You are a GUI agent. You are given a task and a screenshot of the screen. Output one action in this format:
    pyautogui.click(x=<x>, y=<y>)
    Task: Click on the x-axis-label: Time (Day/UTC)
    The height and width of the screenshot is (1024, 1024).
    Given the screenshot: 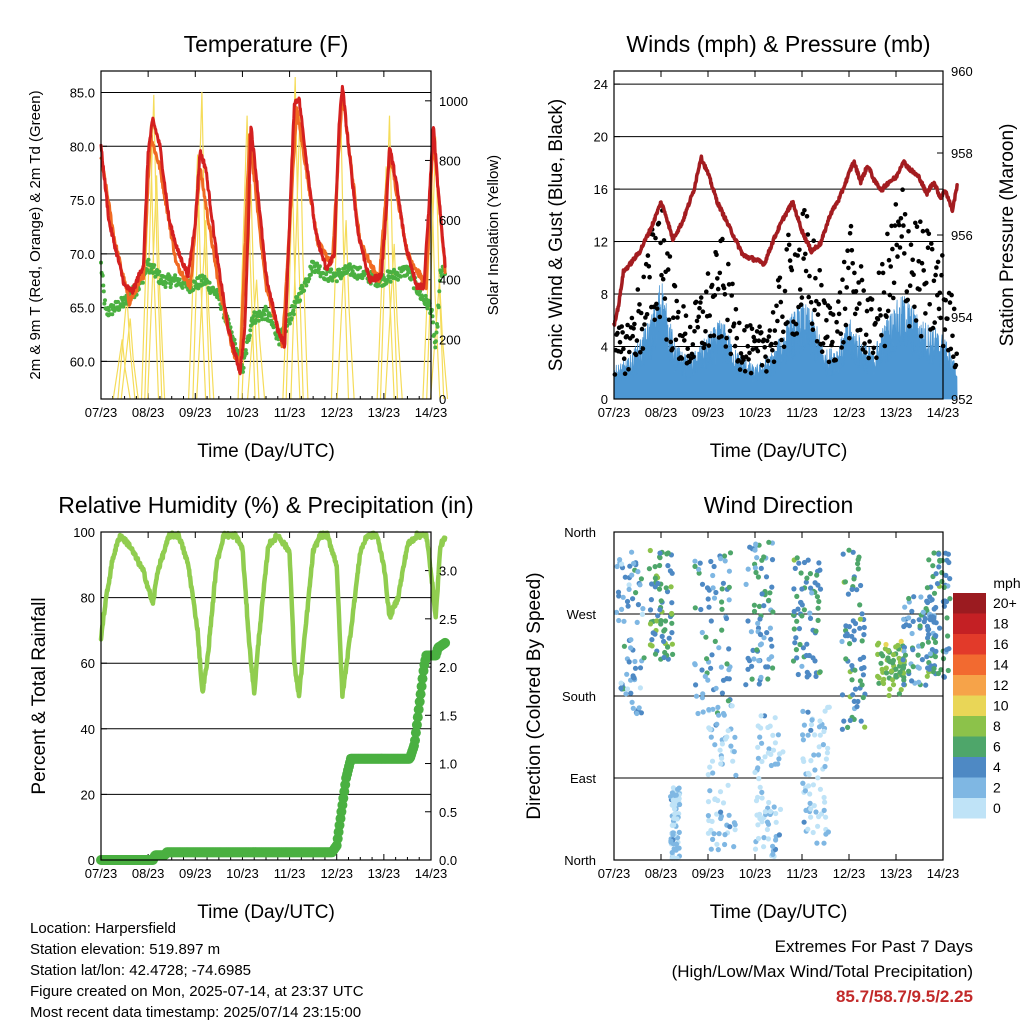 What is the action you would take?
    pyautogui.click(x=779, y=912)
    